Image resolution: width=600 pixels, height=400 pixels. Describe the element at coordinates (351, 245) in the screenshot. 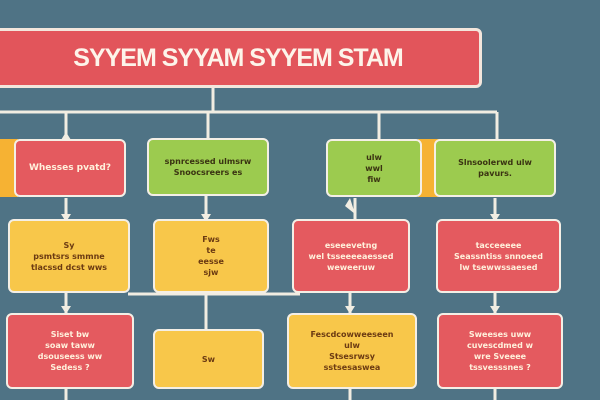

I see `node-text-line: eseeevetng` at that location.